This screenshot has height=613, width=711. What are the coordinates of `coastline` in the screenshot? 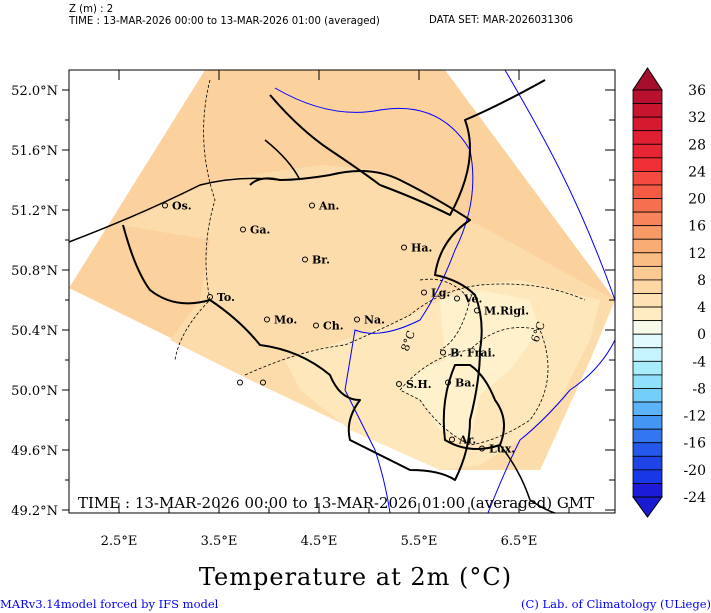 It's located at (174, 210).